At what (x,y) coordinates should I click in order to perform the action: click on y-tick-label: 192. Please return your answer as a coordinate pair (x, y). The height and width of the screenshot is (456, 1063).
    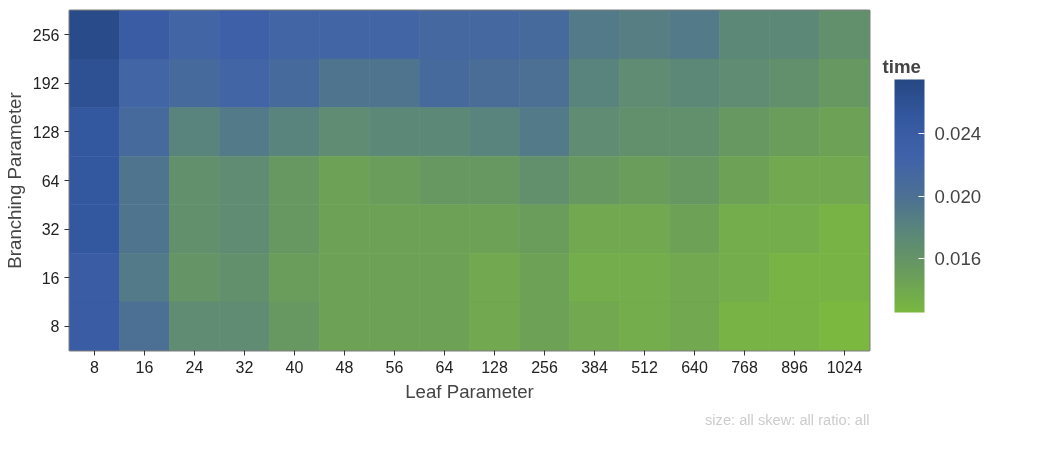
    Looking at the image, I should click on (46, 84).